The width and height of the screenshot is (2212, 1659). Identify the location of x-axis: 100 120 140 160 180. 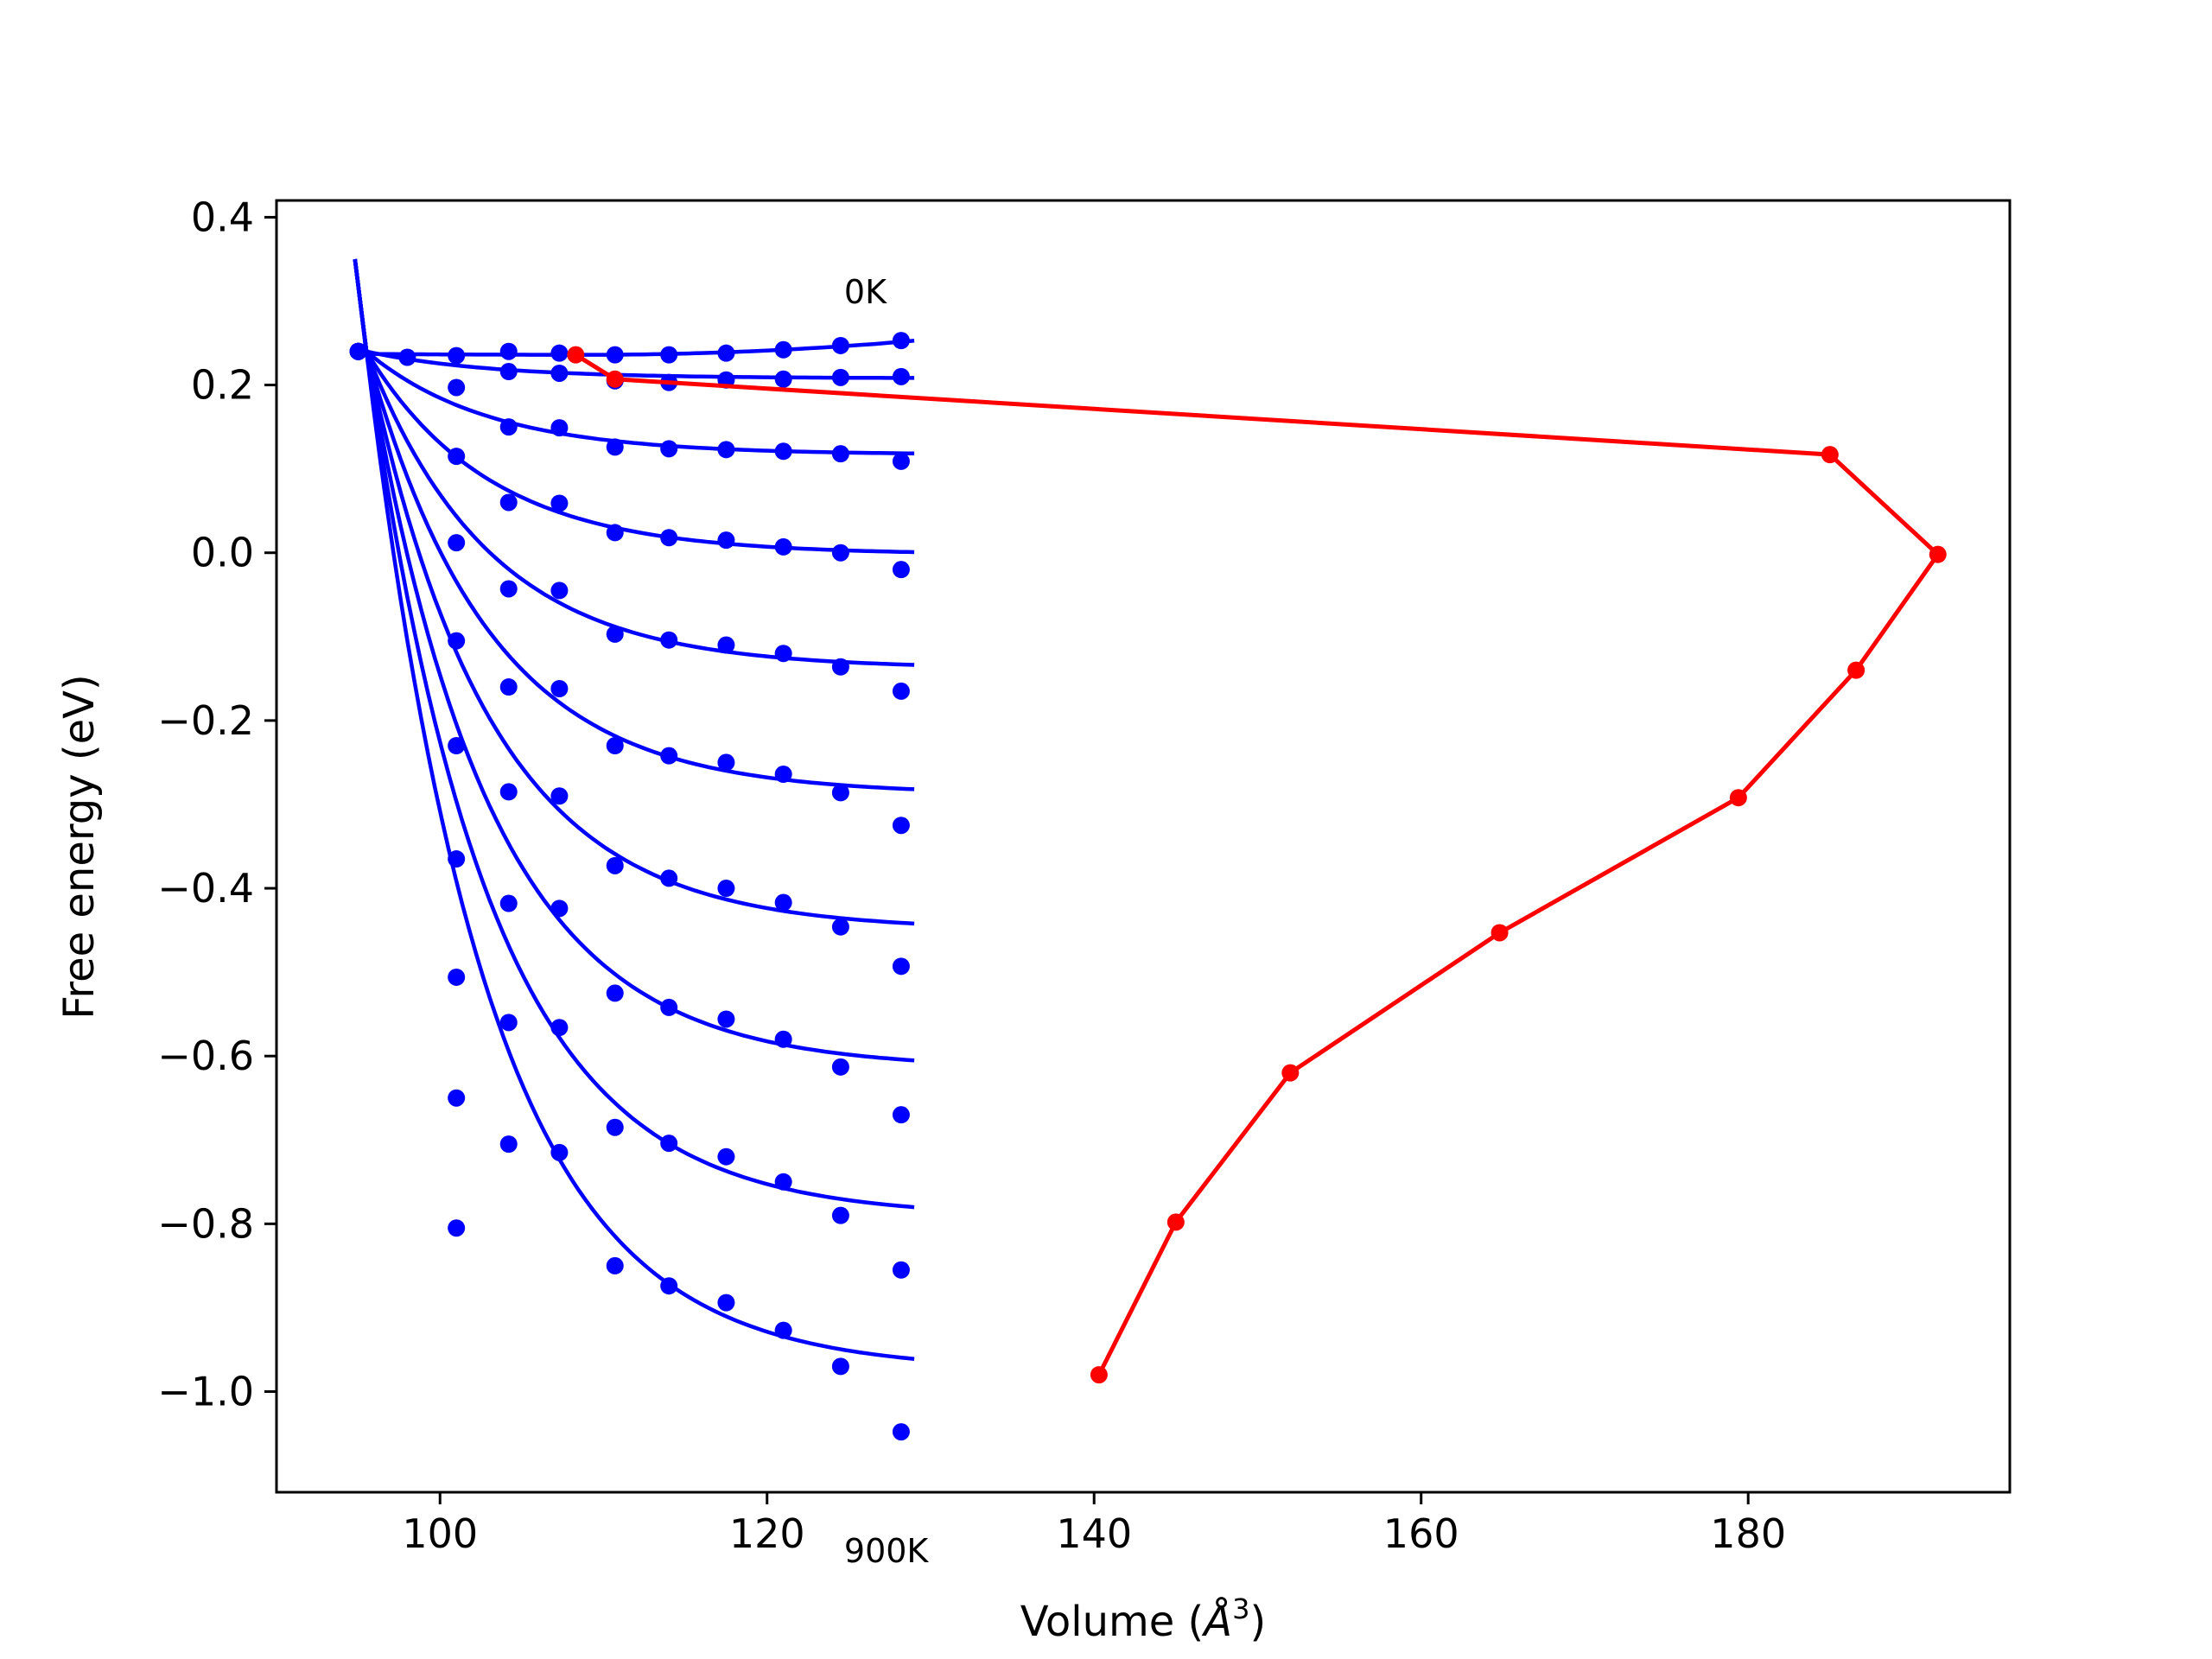
(1094, 1524).